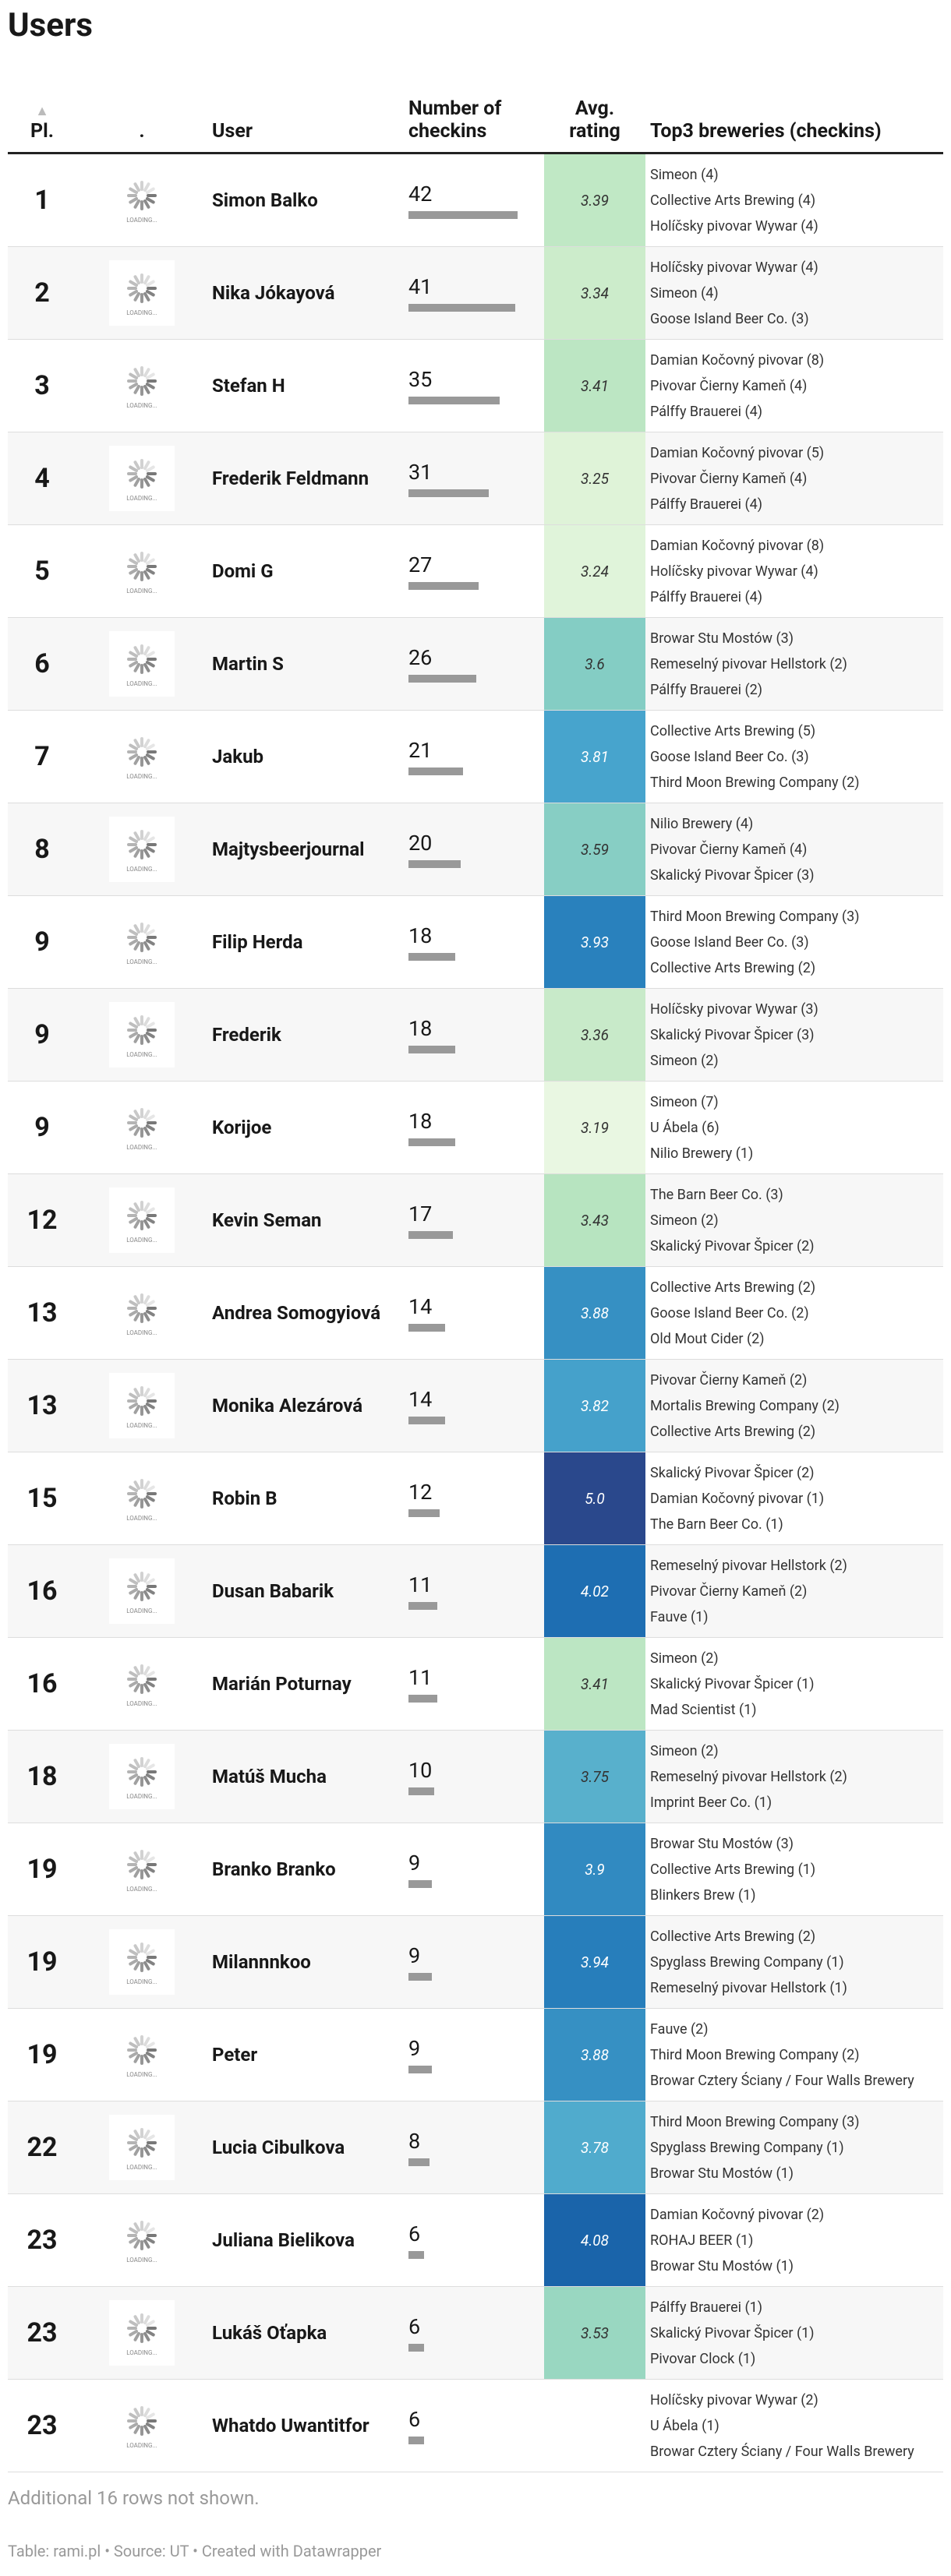 Image resolution: width=951 pixels, height=2576 pixels. What do you see at coordinates (595, 942) in the screenshot?
I see `rating-value: 3.93` at bounding box center [595, 942].